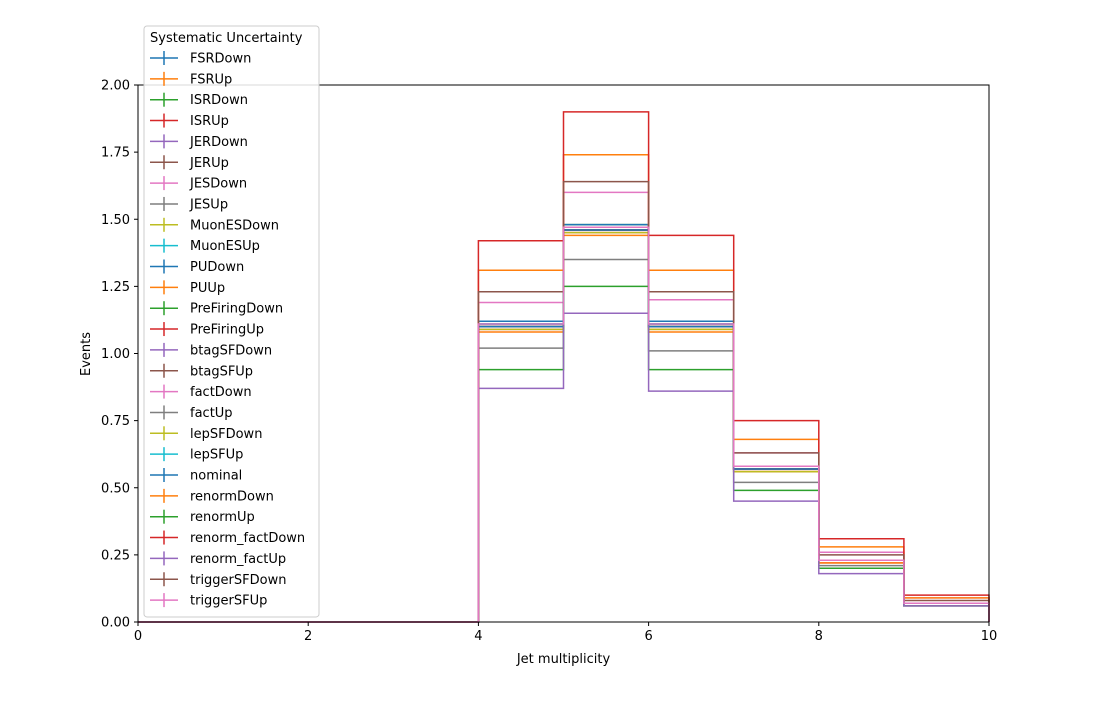  I want to click on legend-item: triggerSFDown, so click(218, 580).